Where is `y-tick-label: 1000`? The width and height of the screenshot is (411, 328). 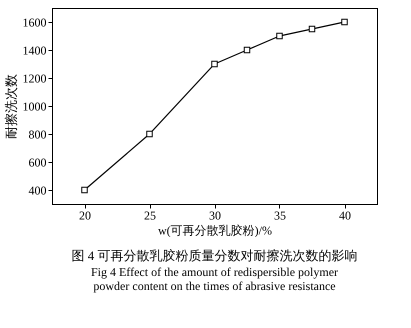 y-tick-label: 1000 is located at coordinates (34, 107).